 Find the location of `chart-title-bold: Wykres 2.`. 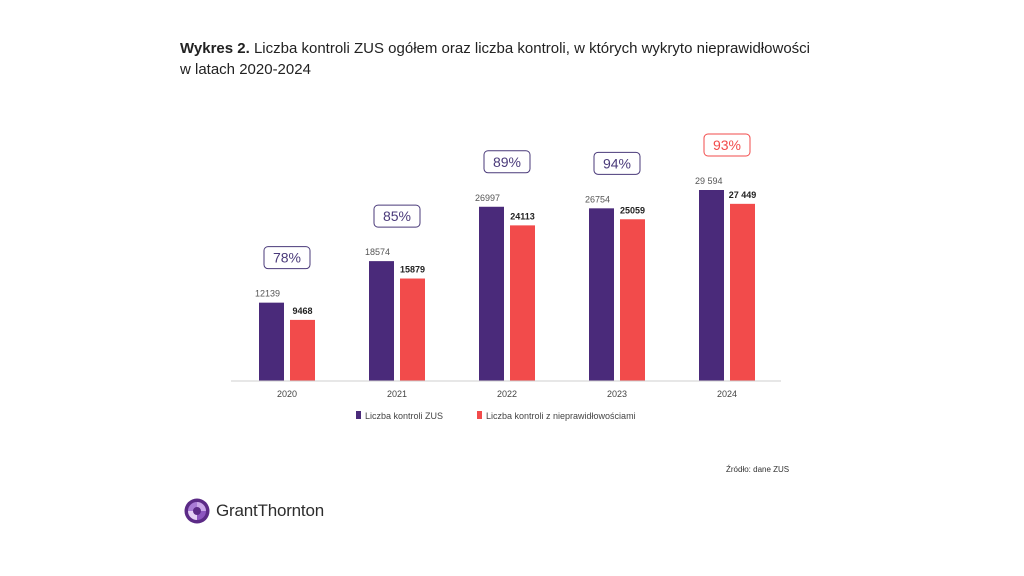

chart-title-bold: Wykres 2. is located at coordinates (215, 48).